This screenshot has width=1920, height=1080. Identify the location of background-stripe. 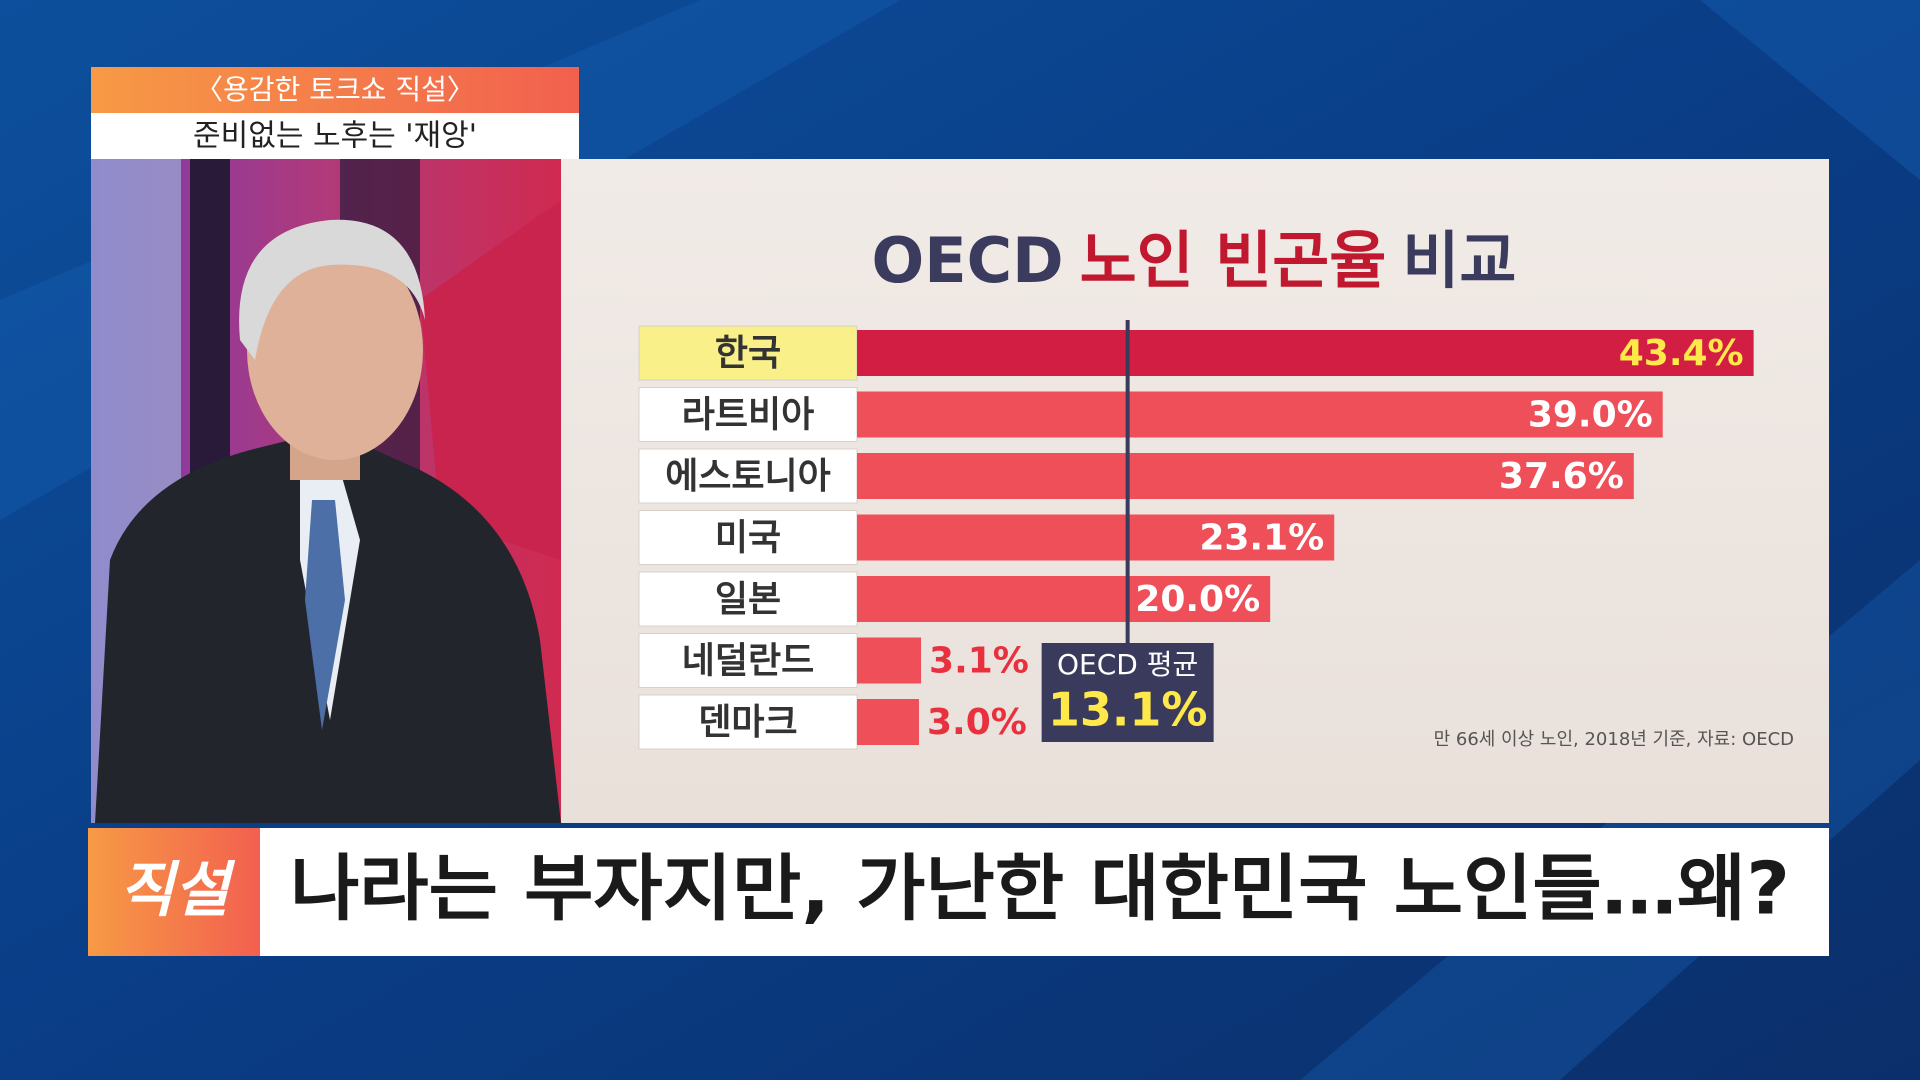
(1710, 90).